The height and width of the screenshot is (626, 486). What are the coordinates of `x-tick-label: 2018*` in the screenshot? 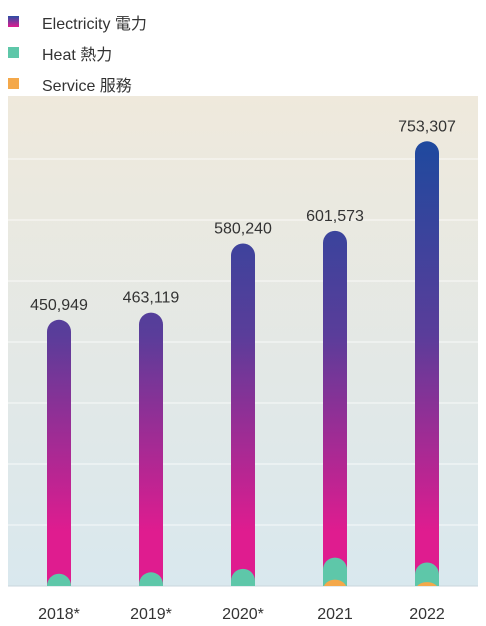 It's located at (59, 614).